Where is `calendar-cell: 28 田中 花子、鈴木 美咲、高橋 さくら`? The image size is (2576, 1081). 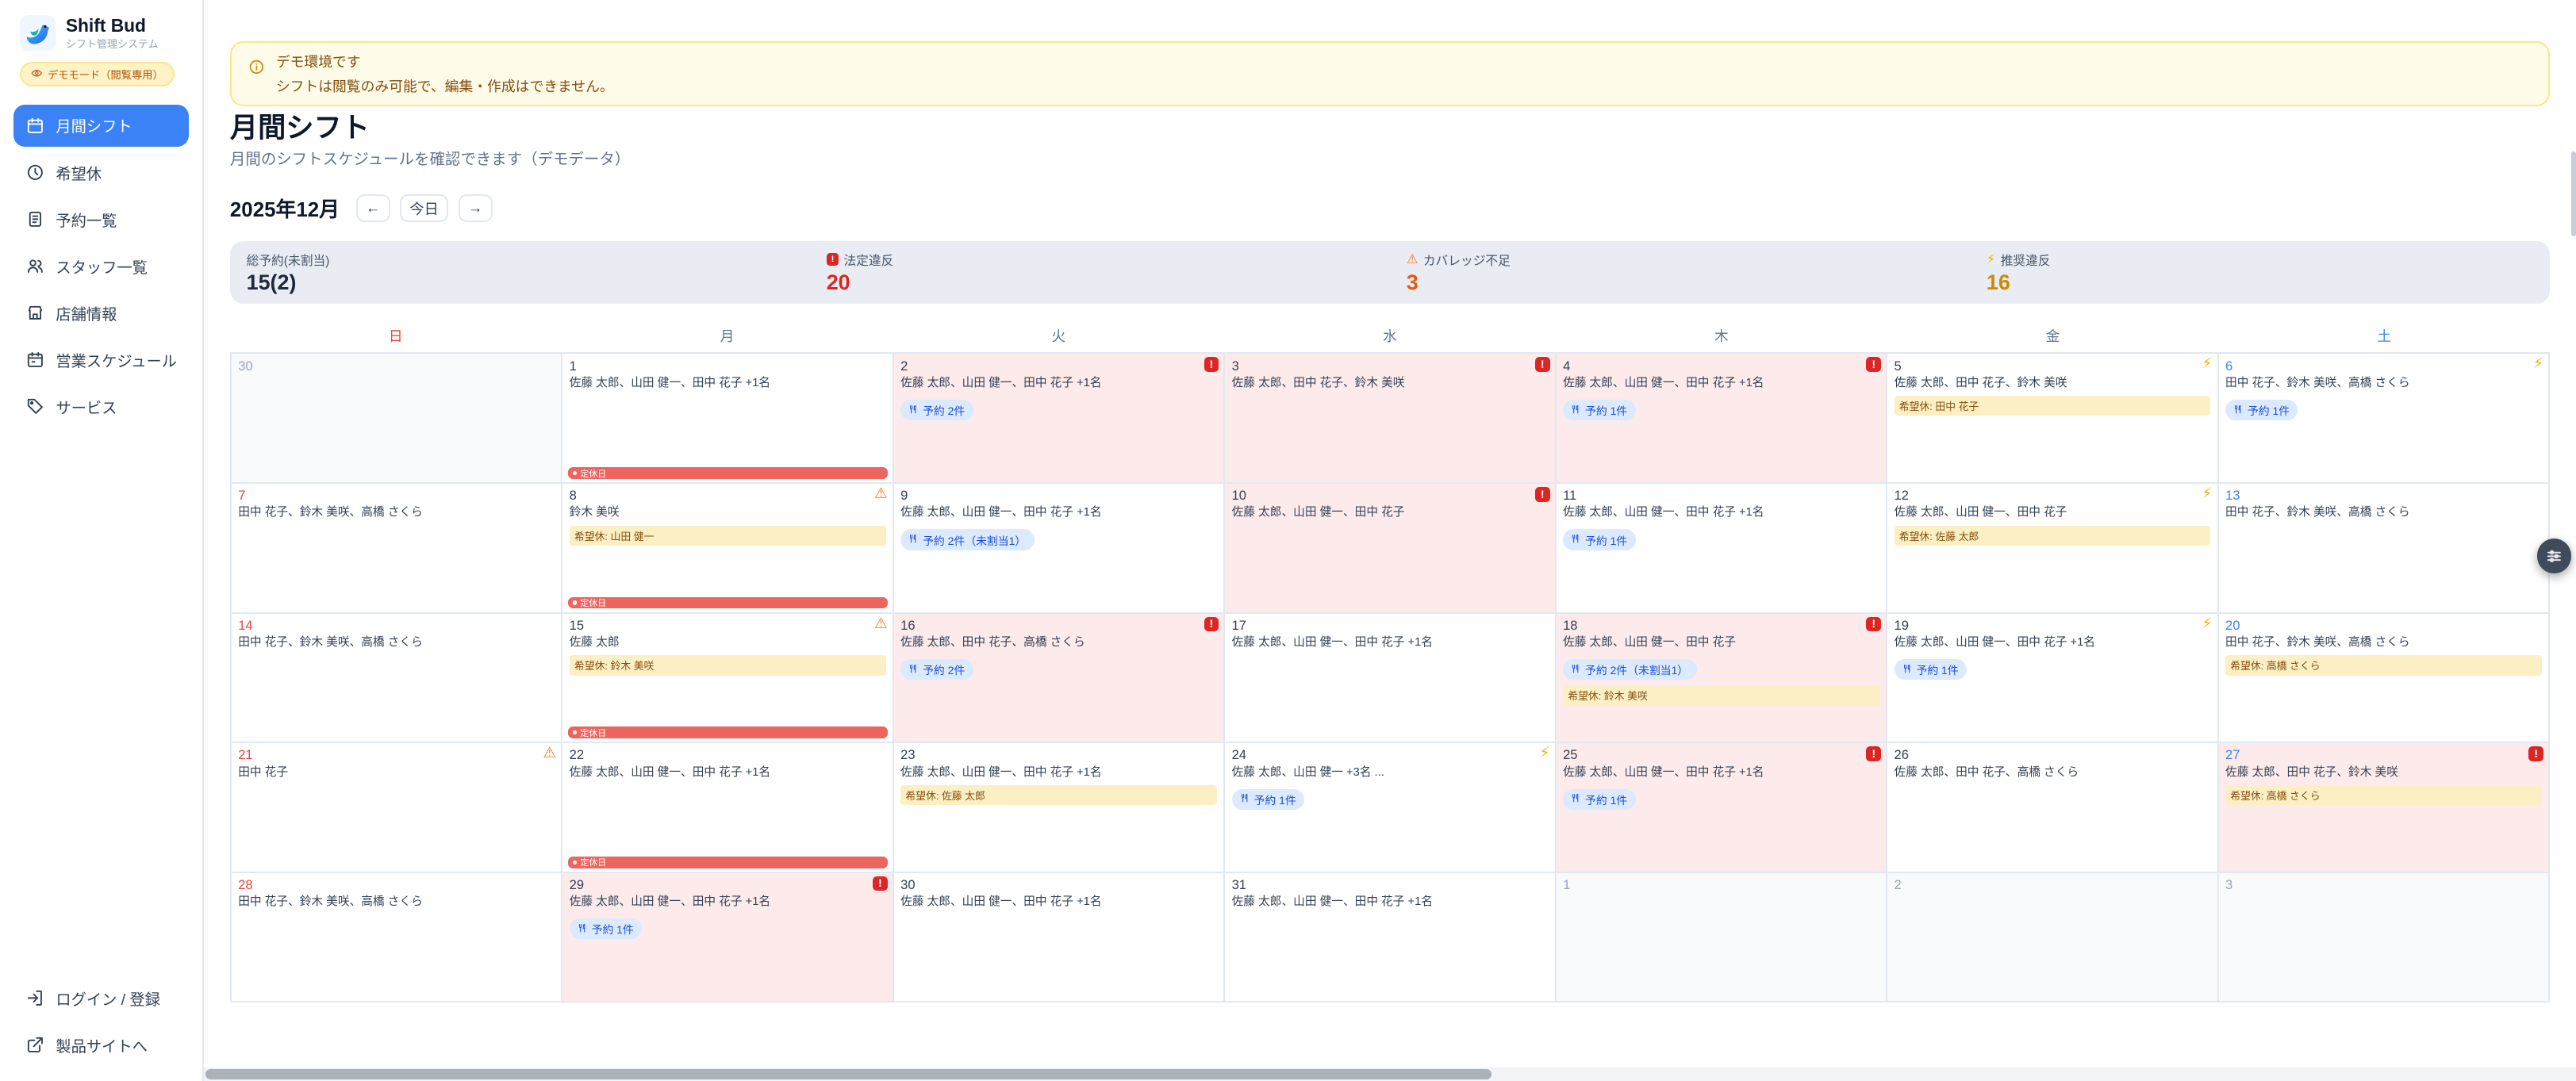
calendar-cell: 28 田中 花子、鈴木 美咲、高橋 さくら is located at coordinates (397, 938).